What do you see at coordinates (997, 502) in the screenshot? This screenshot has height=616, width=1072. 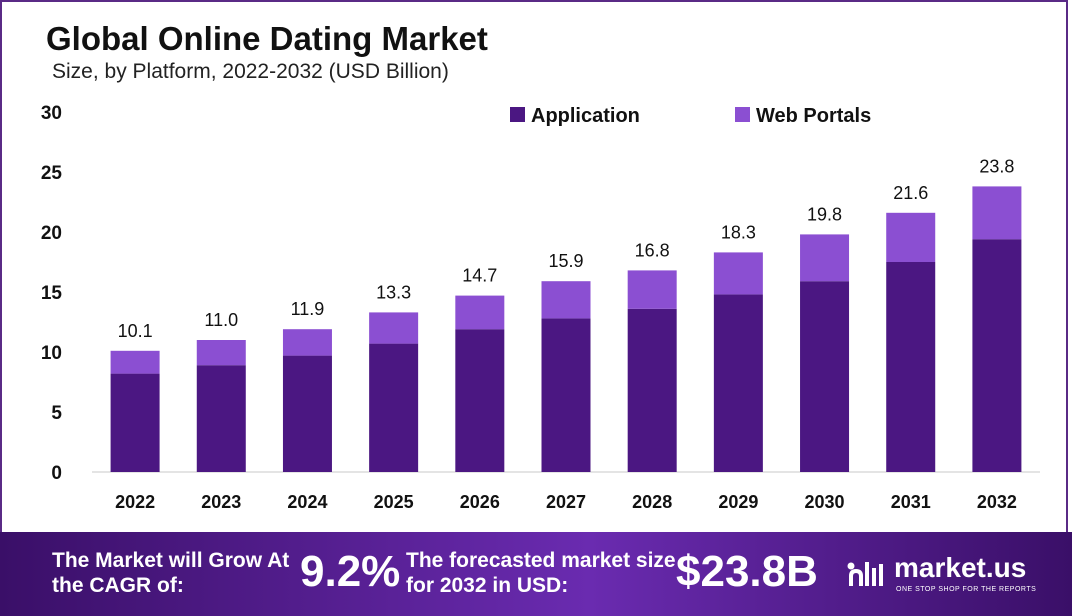 I see `x-tick-label: 2032` at bounding box center [997, 502].